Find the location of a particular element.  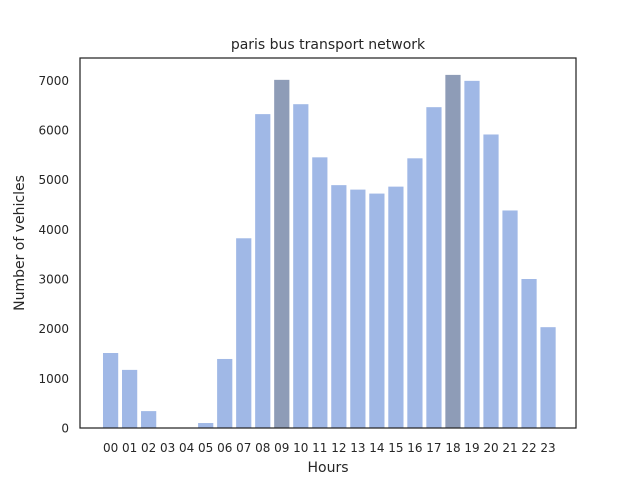

x-tick-label: 14 is located at coordinates (376, 448).